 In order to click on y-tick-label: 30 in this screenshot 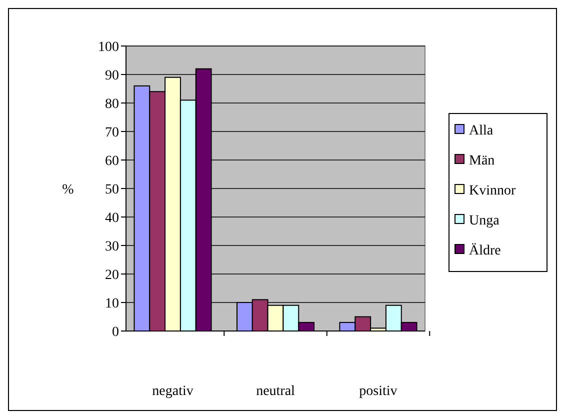, I will do `click(112, 246)`.